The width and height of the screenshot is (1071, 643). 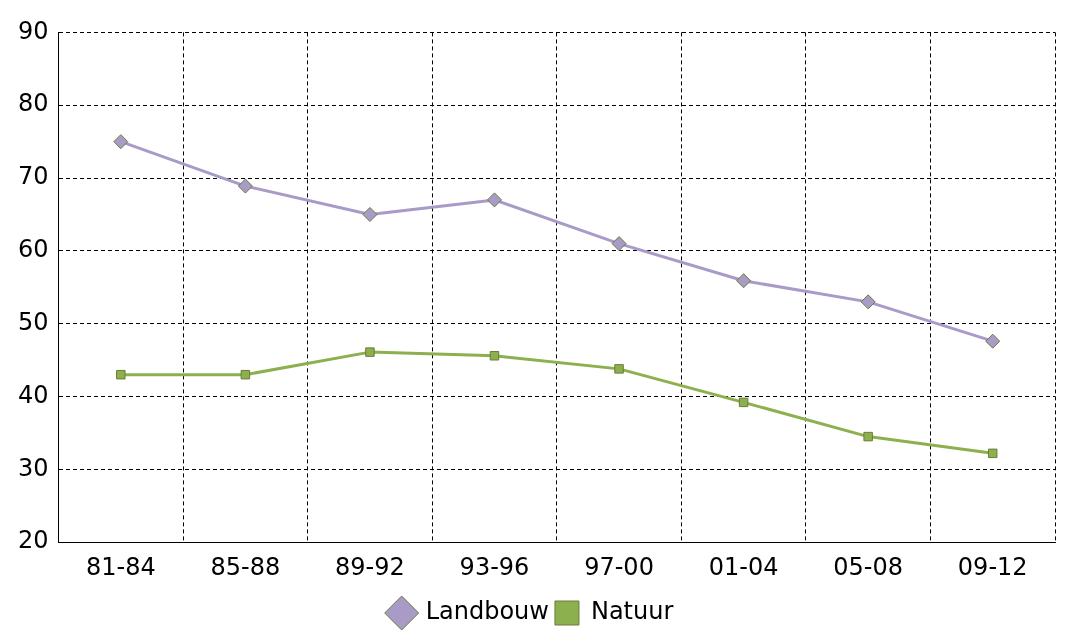 I want to click on x-tick-label: 81-84, so click(x=120, y=566).